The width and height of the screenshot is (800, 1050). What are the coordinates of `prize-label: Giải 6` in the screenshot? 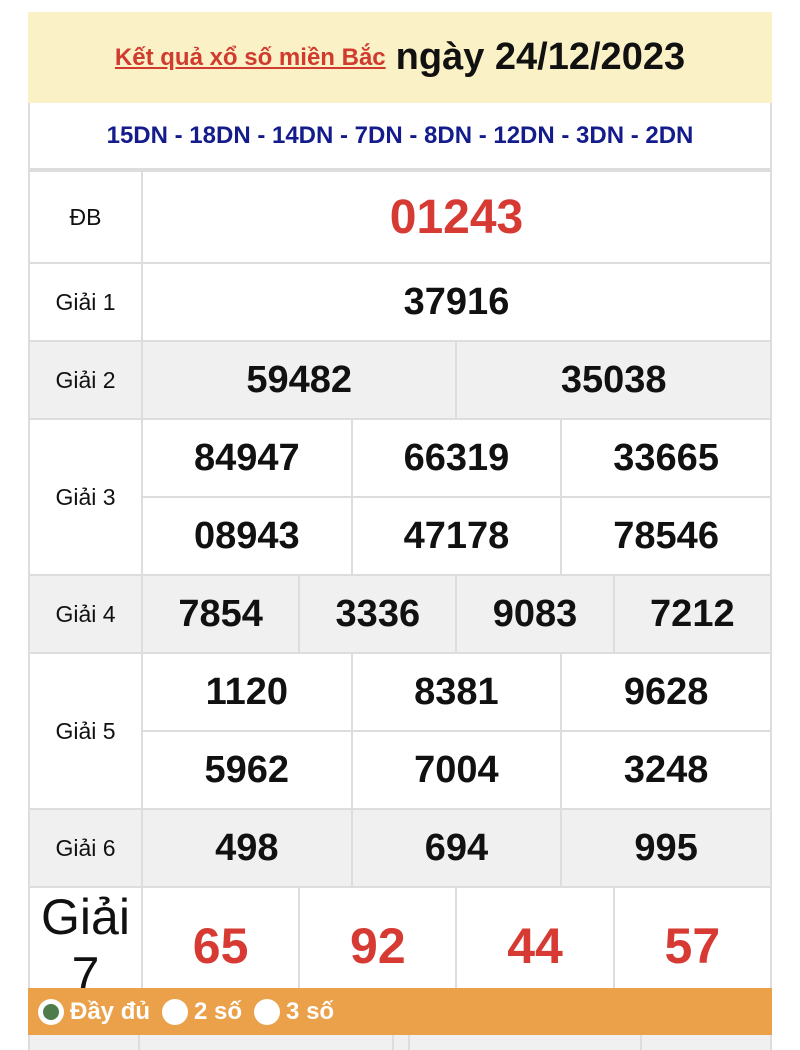 It's located at (85, 848).